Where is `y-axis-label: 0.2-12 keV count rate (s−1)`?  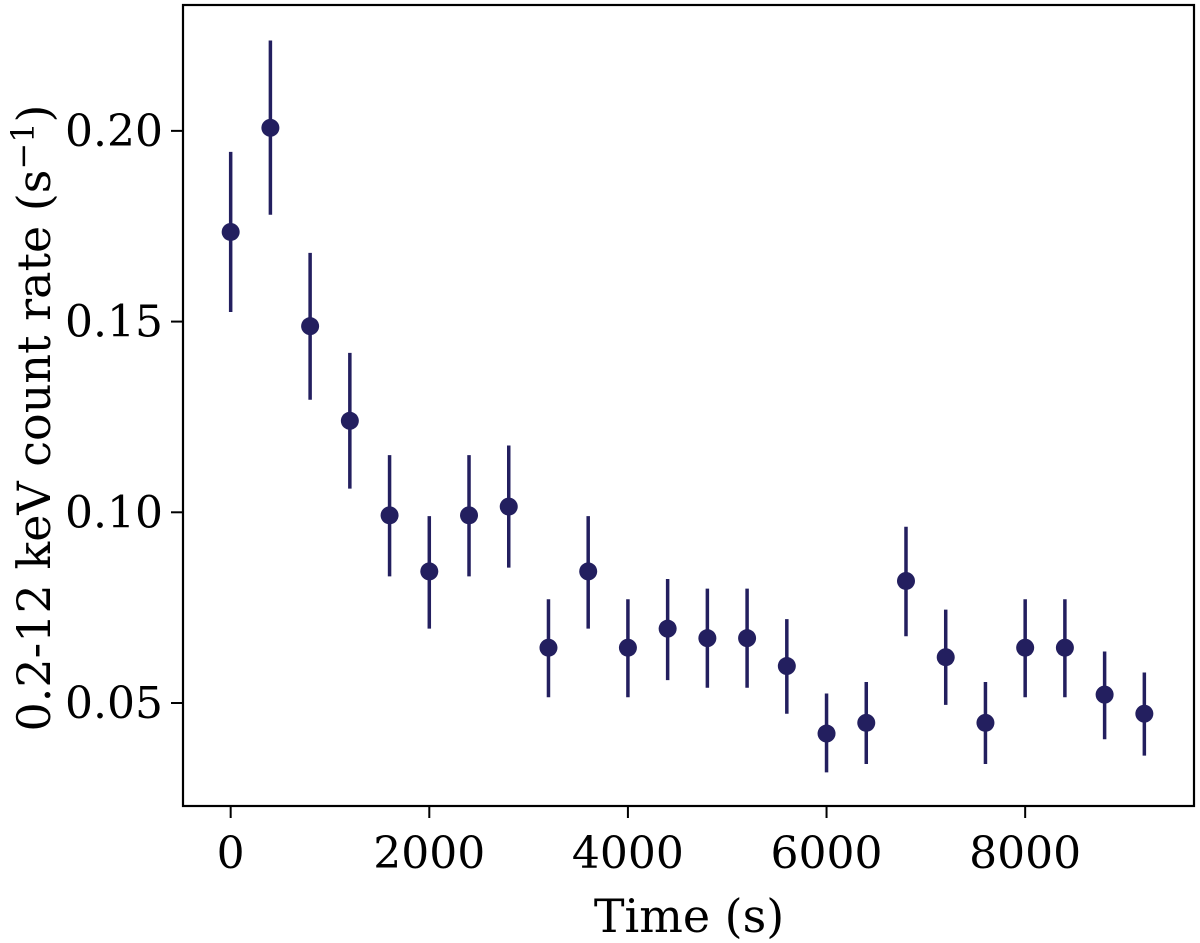
y-axis-label: 0.2-12 keV count rate (s−1) is located at coordinates (32, 417).